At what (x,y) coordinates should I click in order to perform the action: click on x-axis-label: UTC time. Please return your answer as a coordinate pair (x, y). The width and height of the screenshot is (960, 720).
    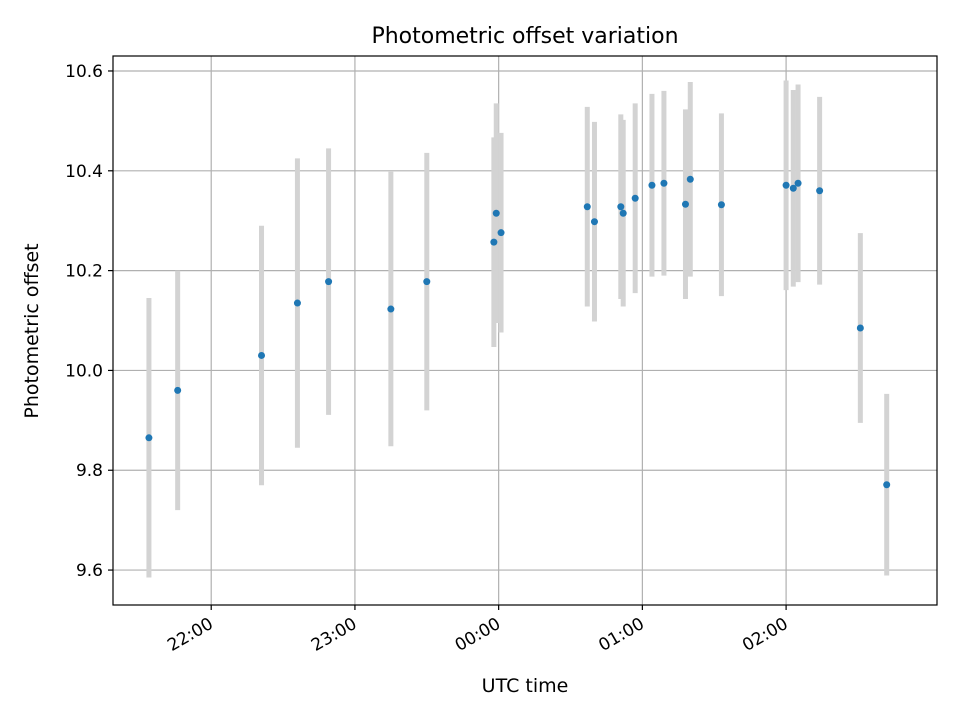
    Looking at the image, I should click on (525, 686).